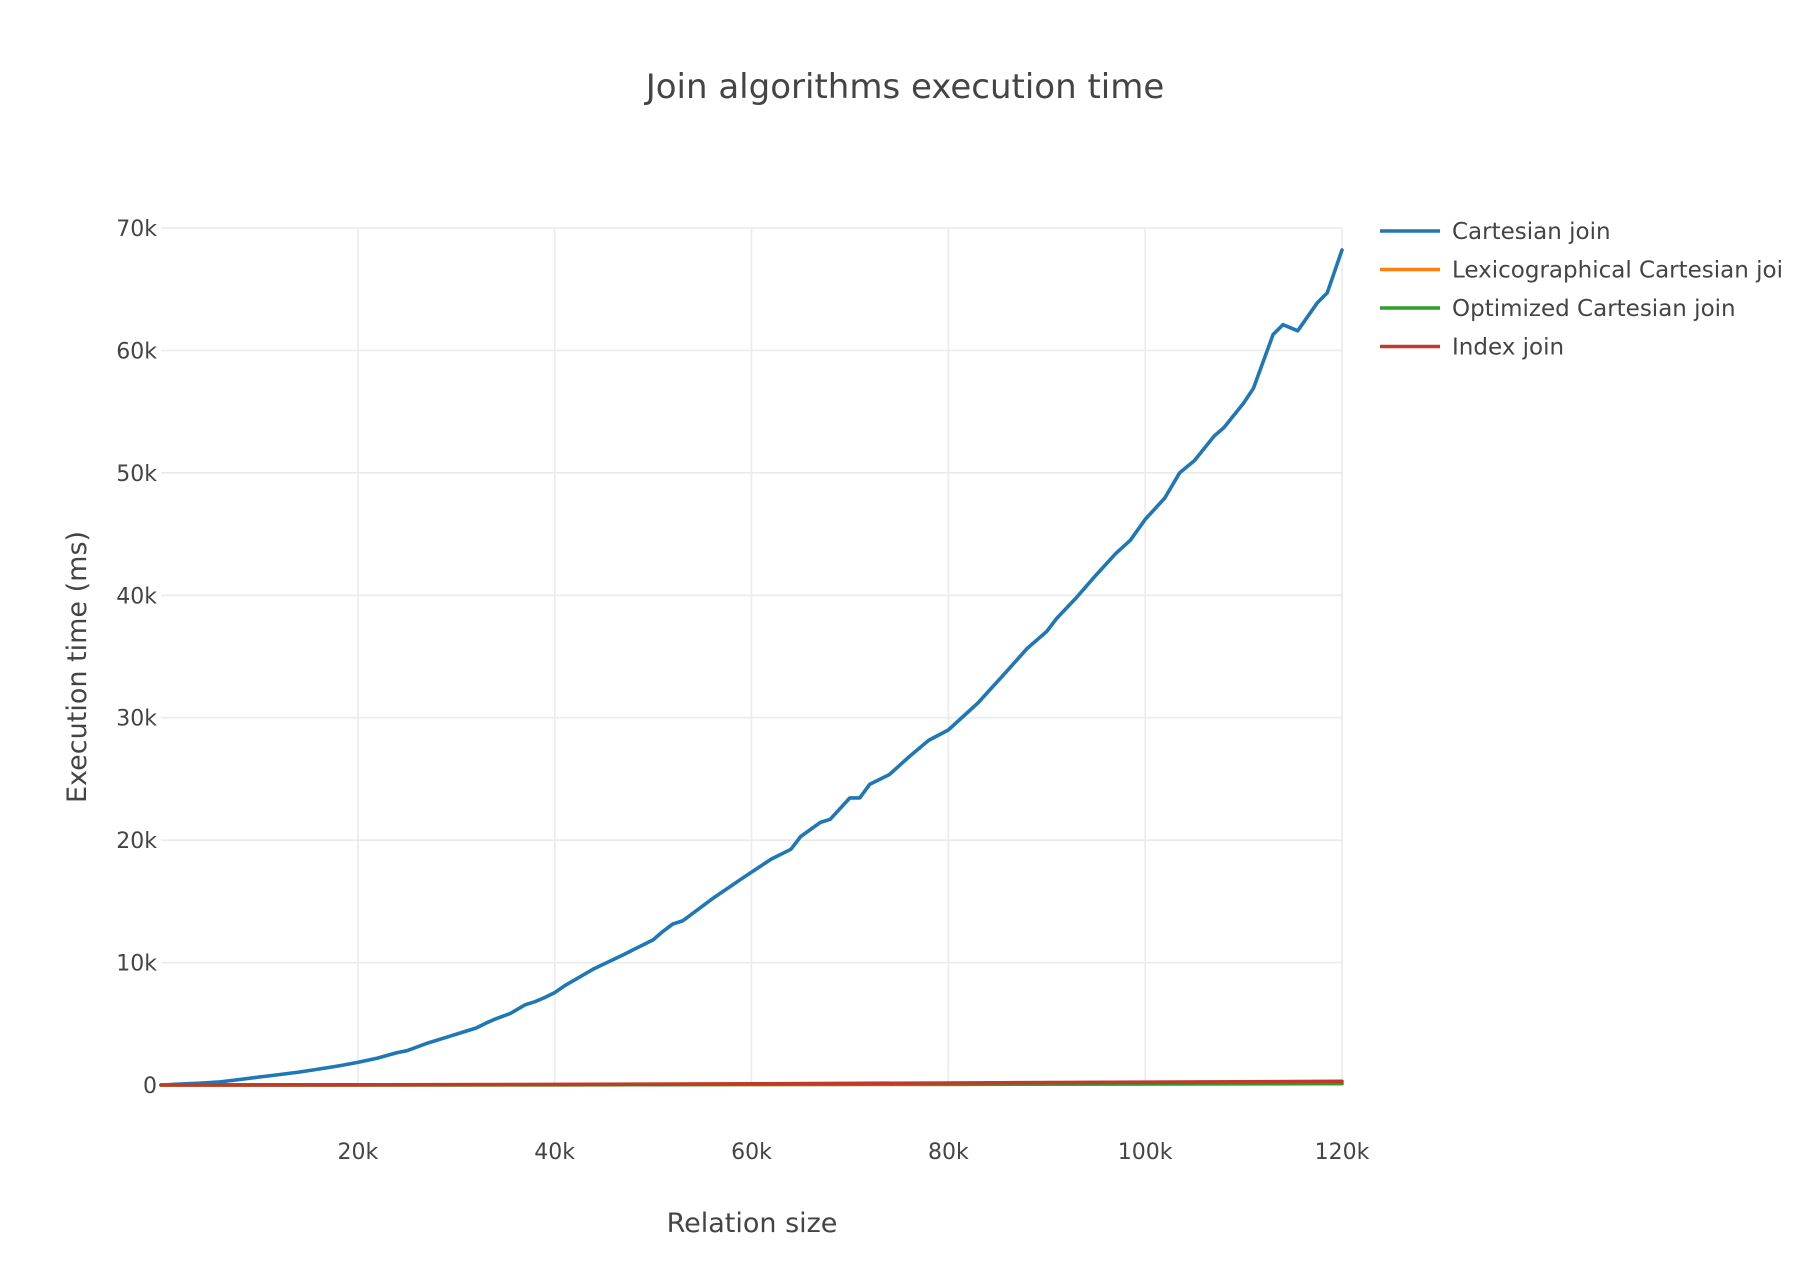 The height and width of the screenshot is (1284, 1810). I want to click on y-tick-label: 70k, so click(136, 229).